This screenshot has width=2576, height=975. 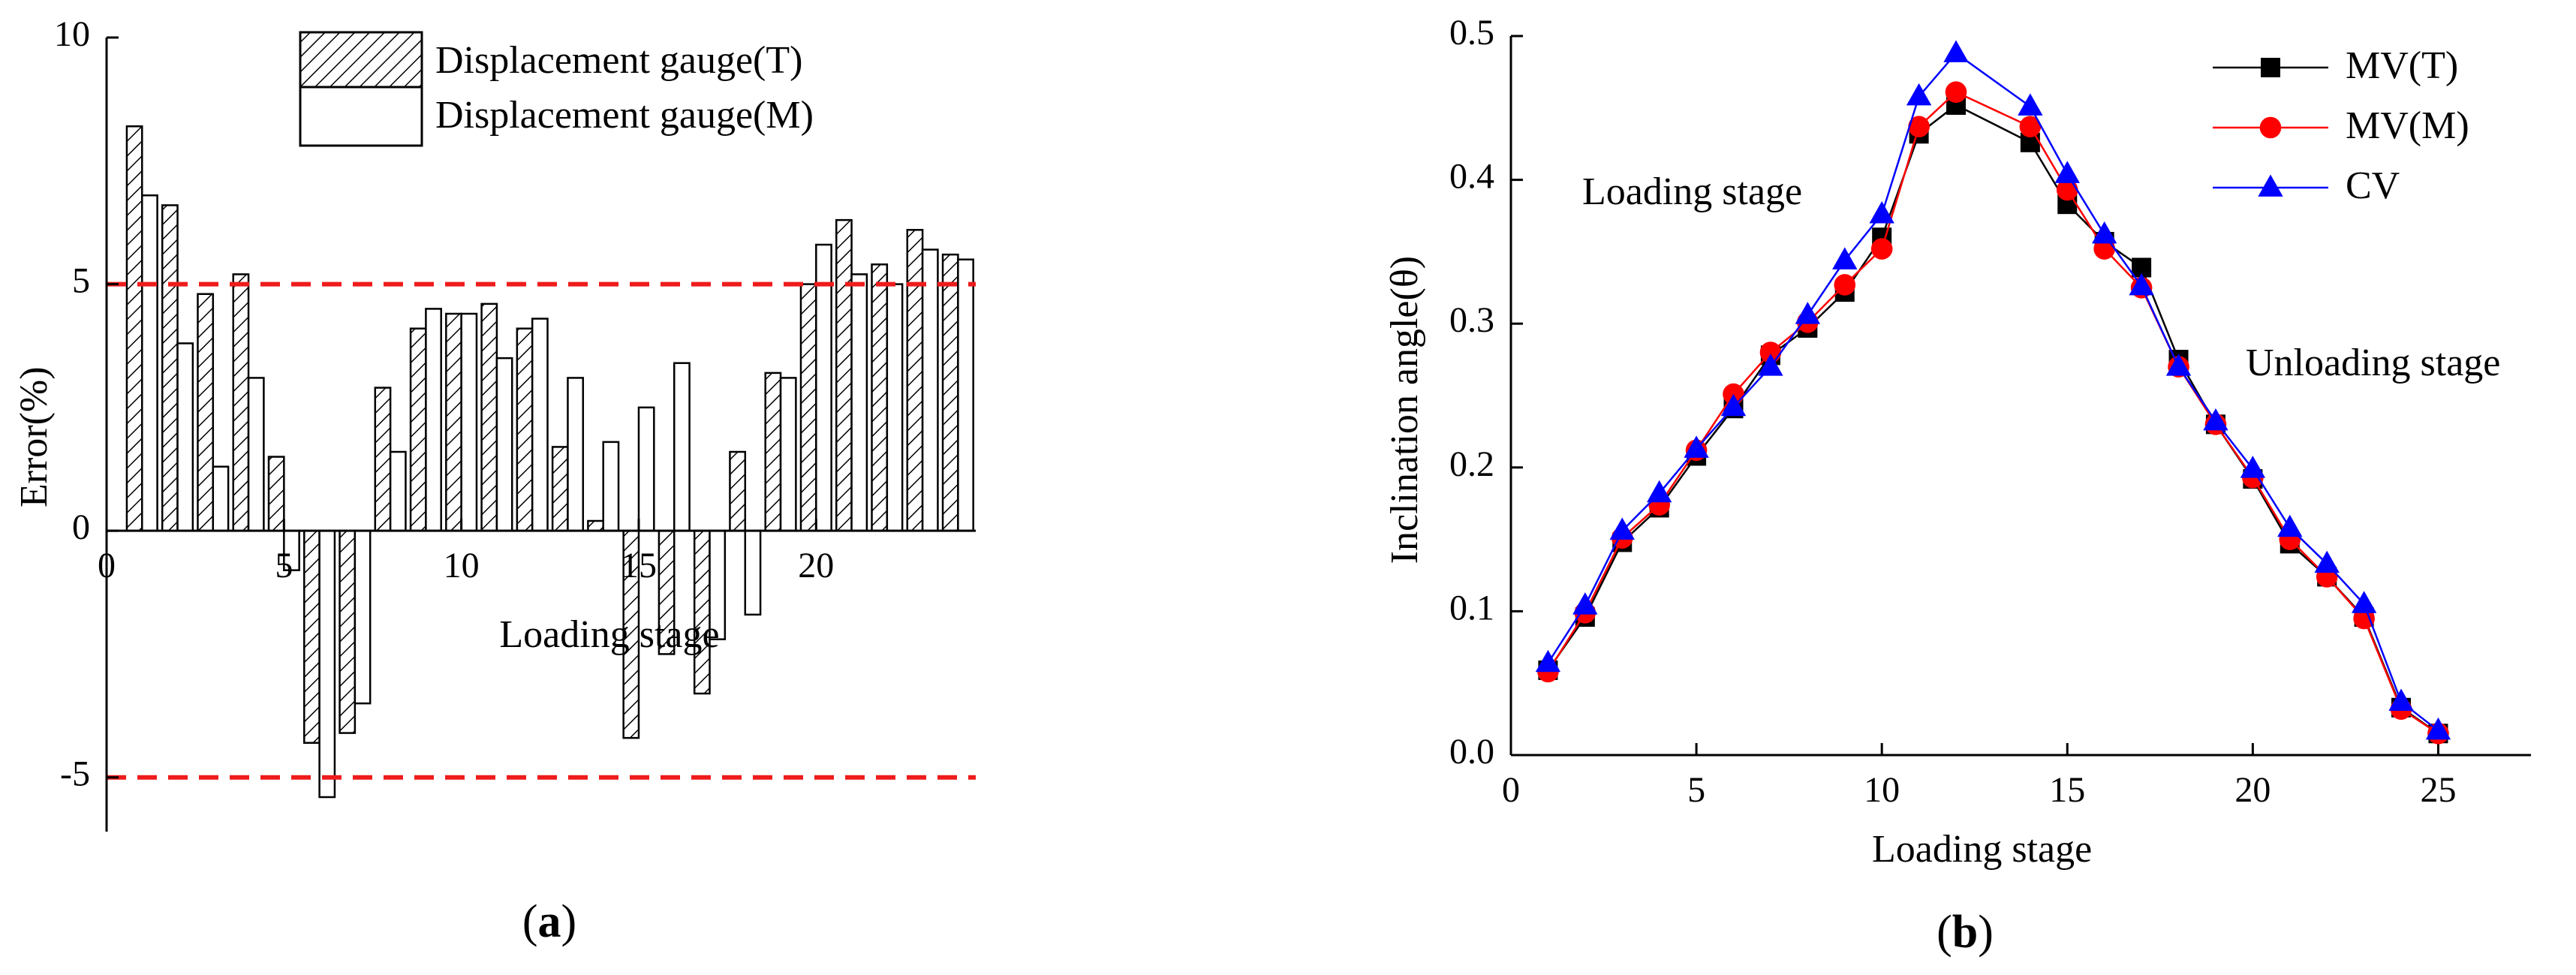 I want to click on y-tick-label: 0.3, so click(x=1471, y=320).